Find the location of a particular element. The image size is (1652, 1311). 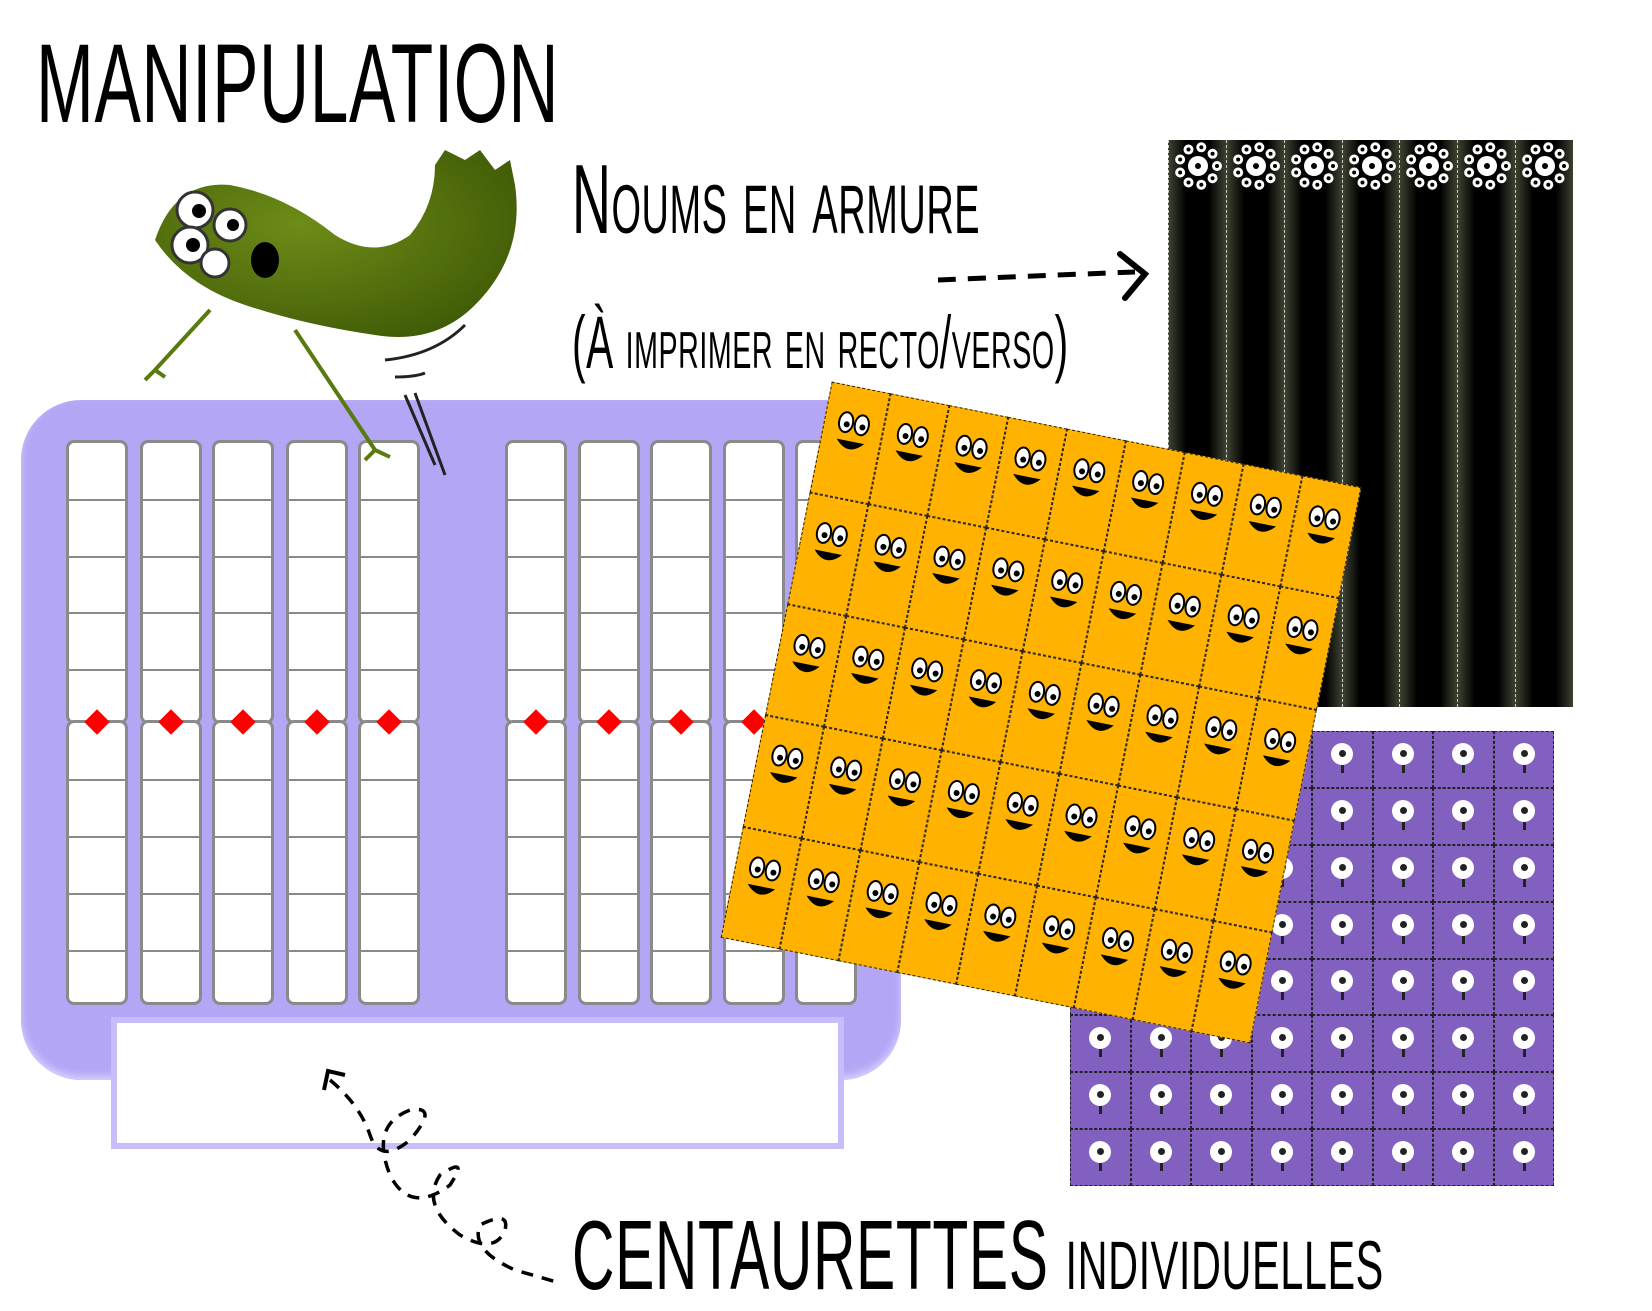

dashed-arrow-right-icon is located at coordinates (1043, 276).